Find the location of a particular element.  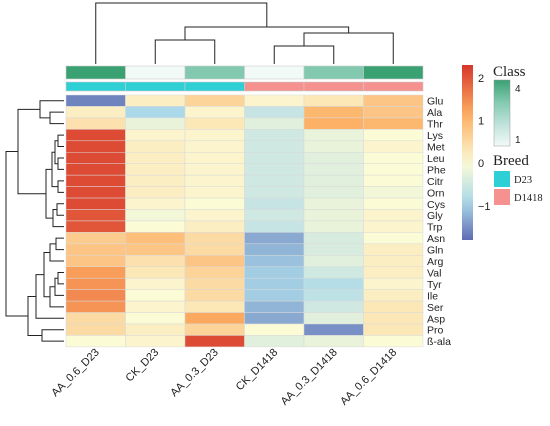

row-label: Arg is located at coordinates (435, 262).